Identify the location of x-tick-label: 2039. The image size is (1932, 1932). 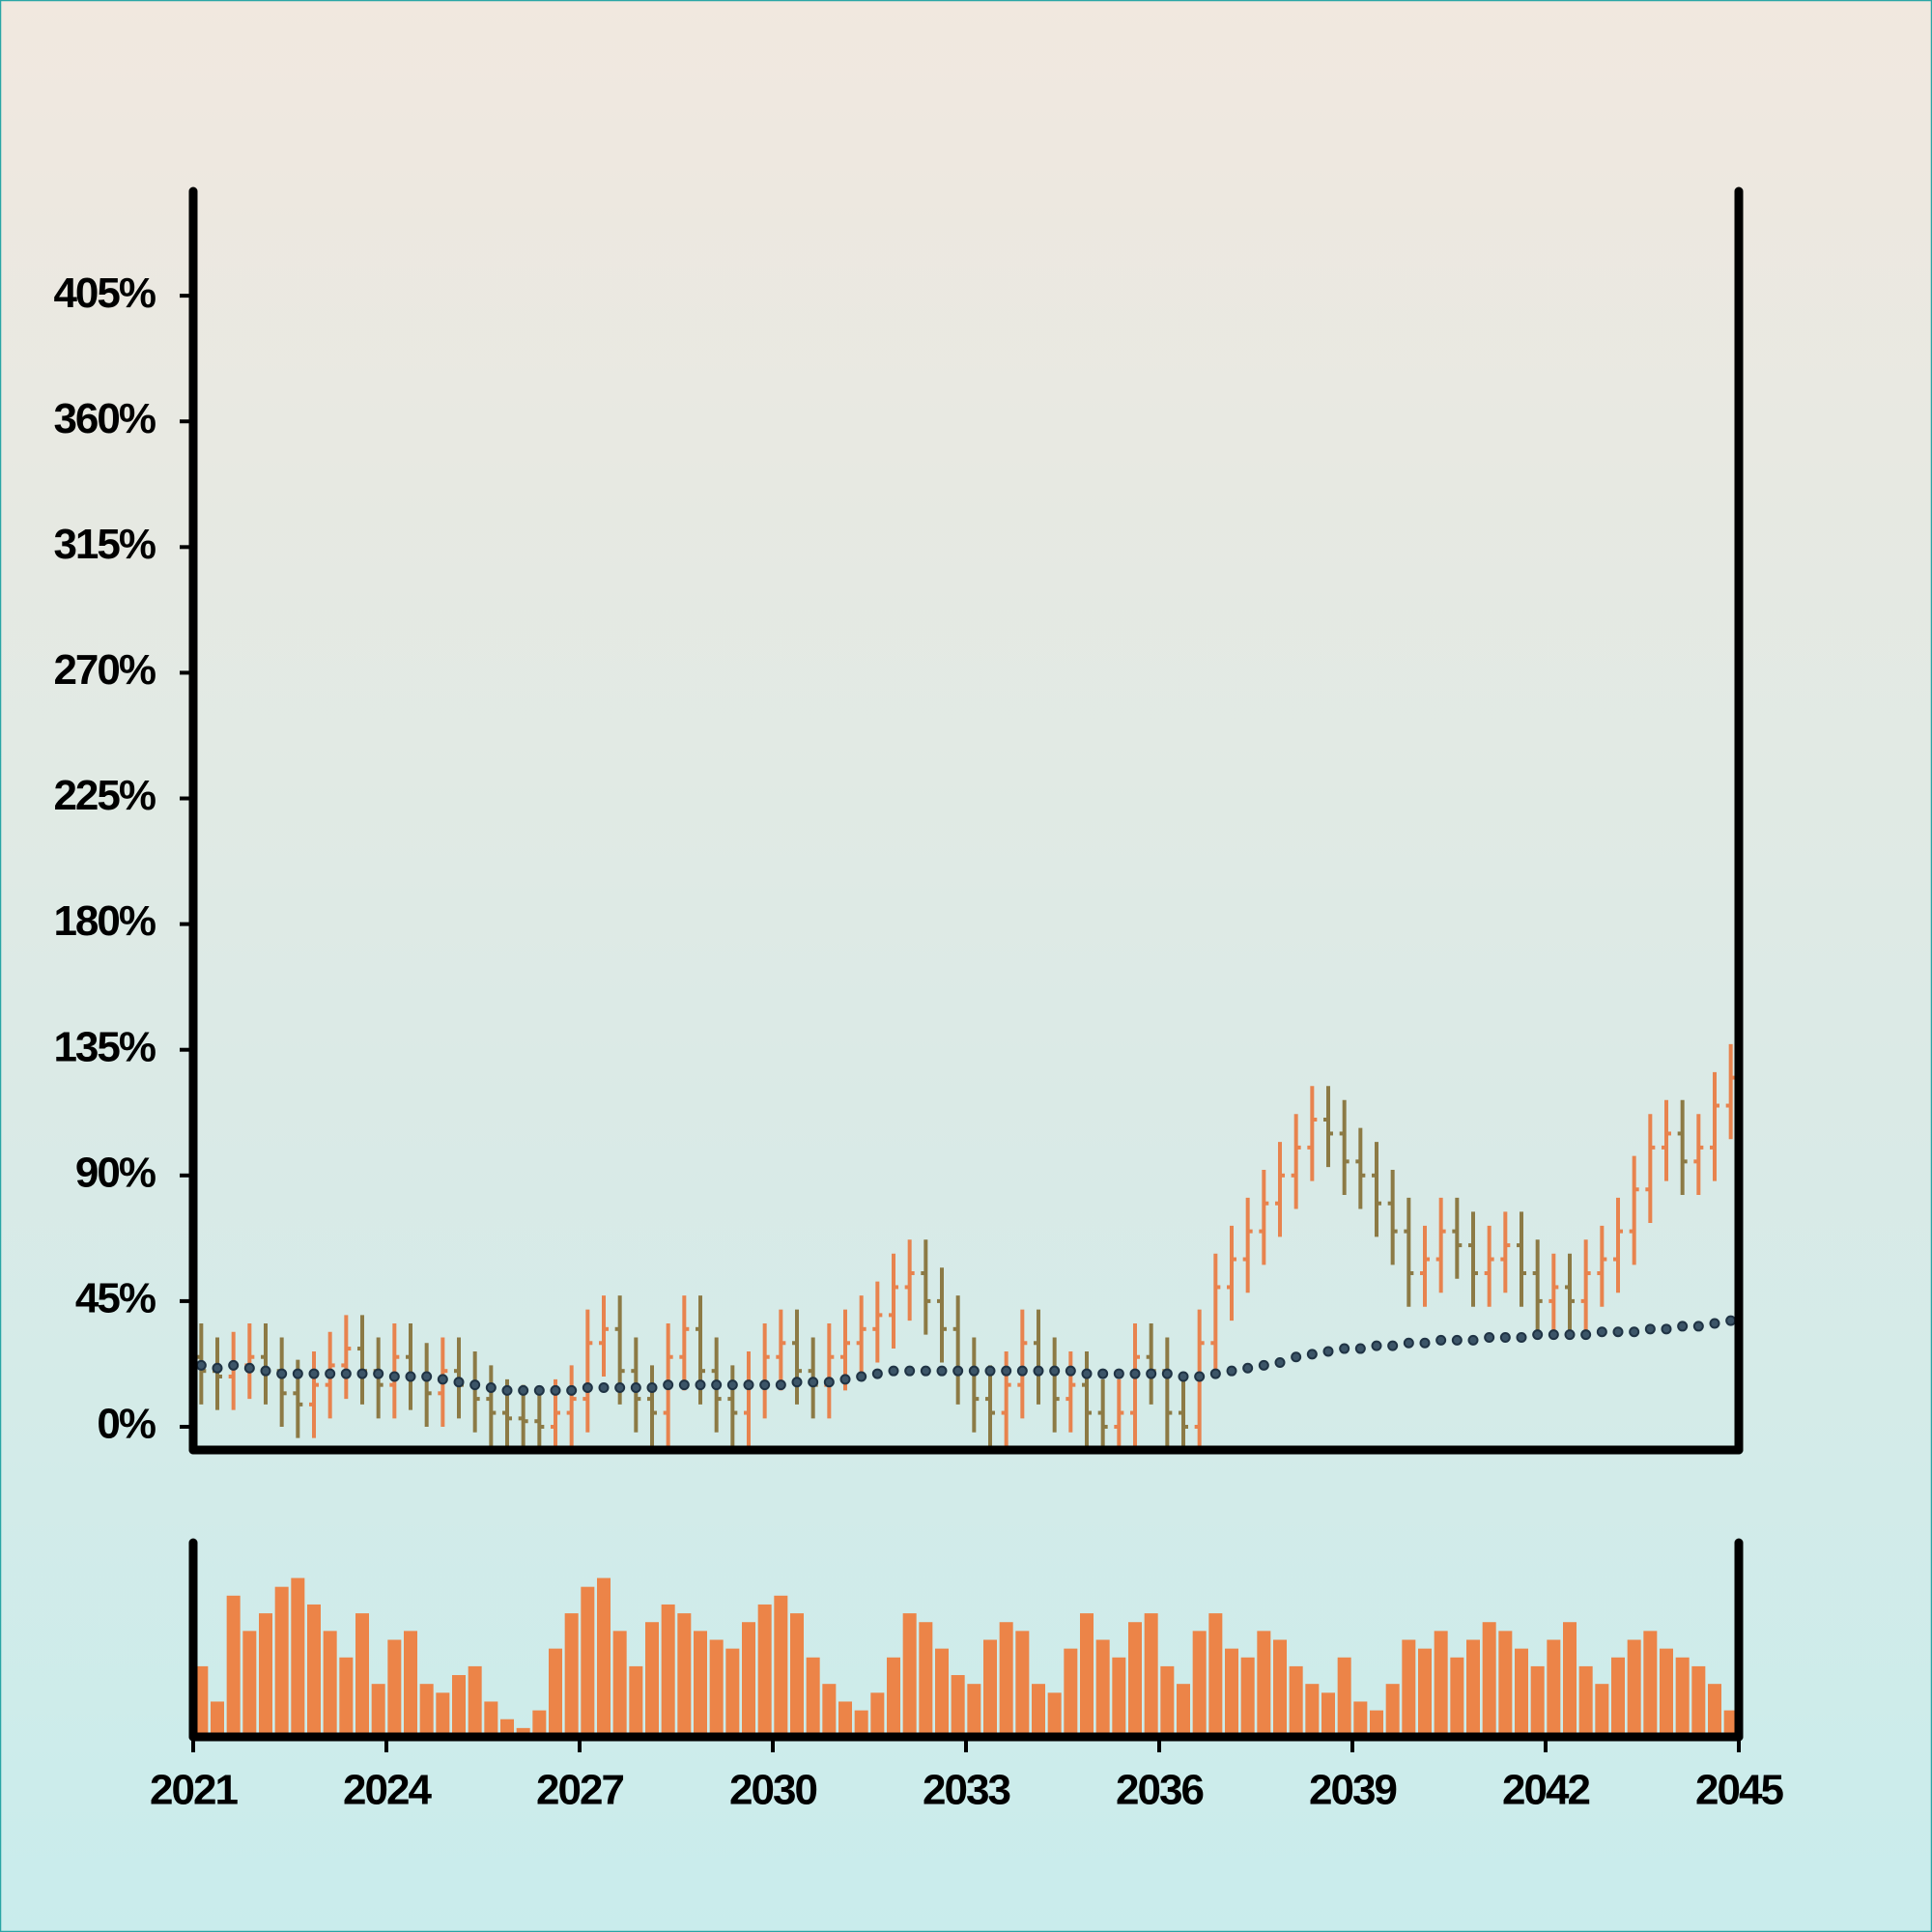
(1352, 1790).